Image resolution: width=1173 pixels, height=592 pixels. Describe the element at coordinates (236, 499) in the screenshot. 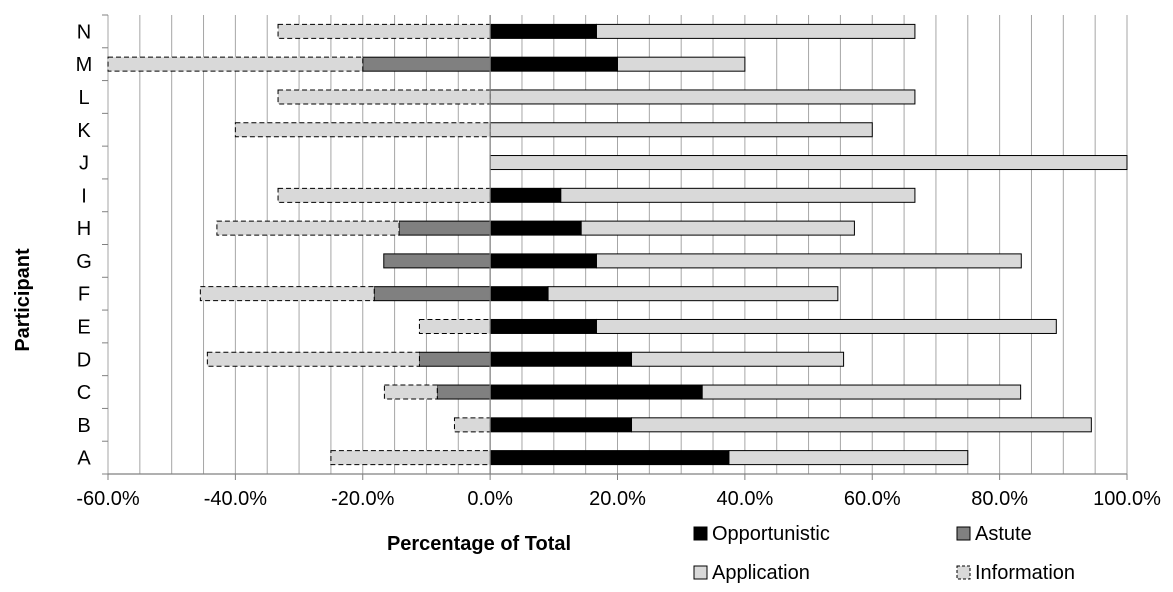

I see `x-tick-label: -40.0%` at that location.